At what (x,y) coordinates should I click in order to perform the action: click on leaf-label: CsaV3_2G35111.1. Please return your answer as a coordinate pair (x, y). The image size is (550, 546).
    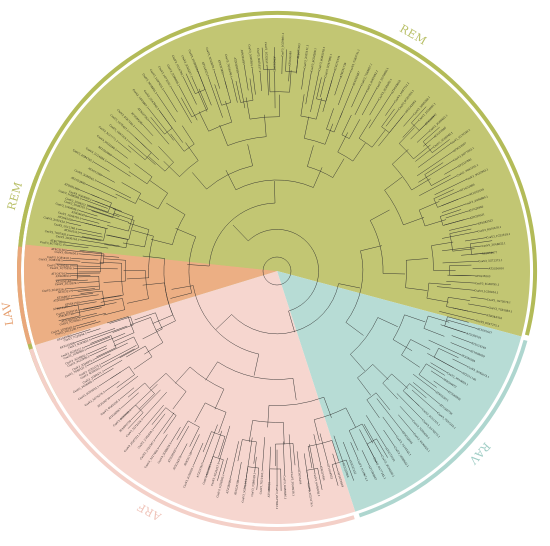
    Looking at the image, I should click on (305, 56).